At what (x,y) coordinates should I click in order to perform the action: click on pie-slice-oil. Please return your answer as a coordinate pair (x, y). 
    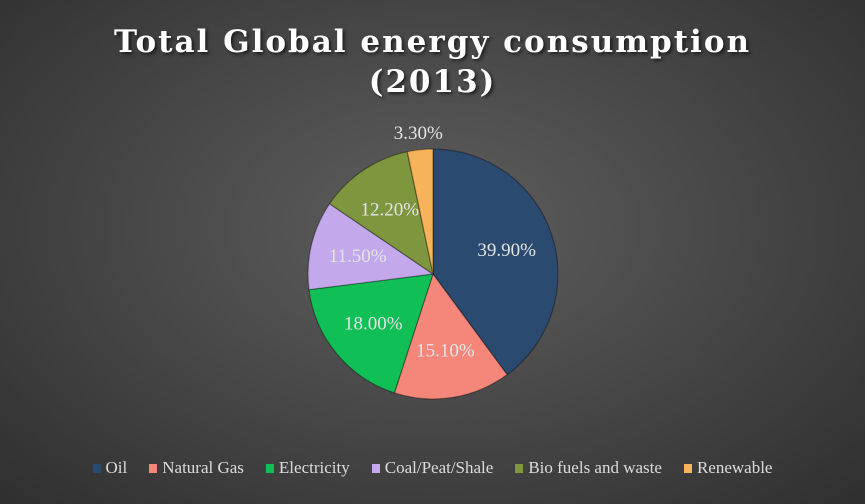
    Looking at the image, I should click on (495, 262).